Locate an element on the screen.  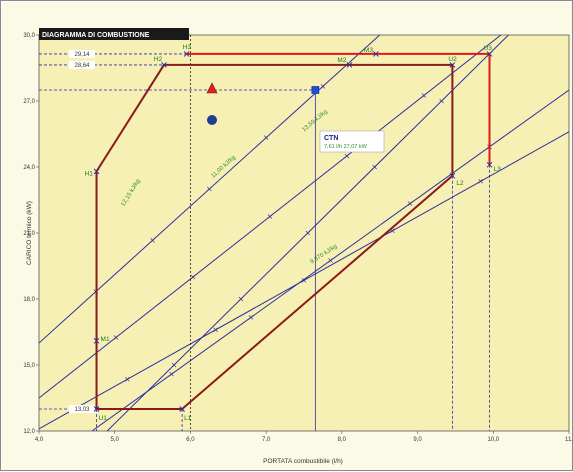
readout-value: 28,64 is located at coordinates (82, 66).